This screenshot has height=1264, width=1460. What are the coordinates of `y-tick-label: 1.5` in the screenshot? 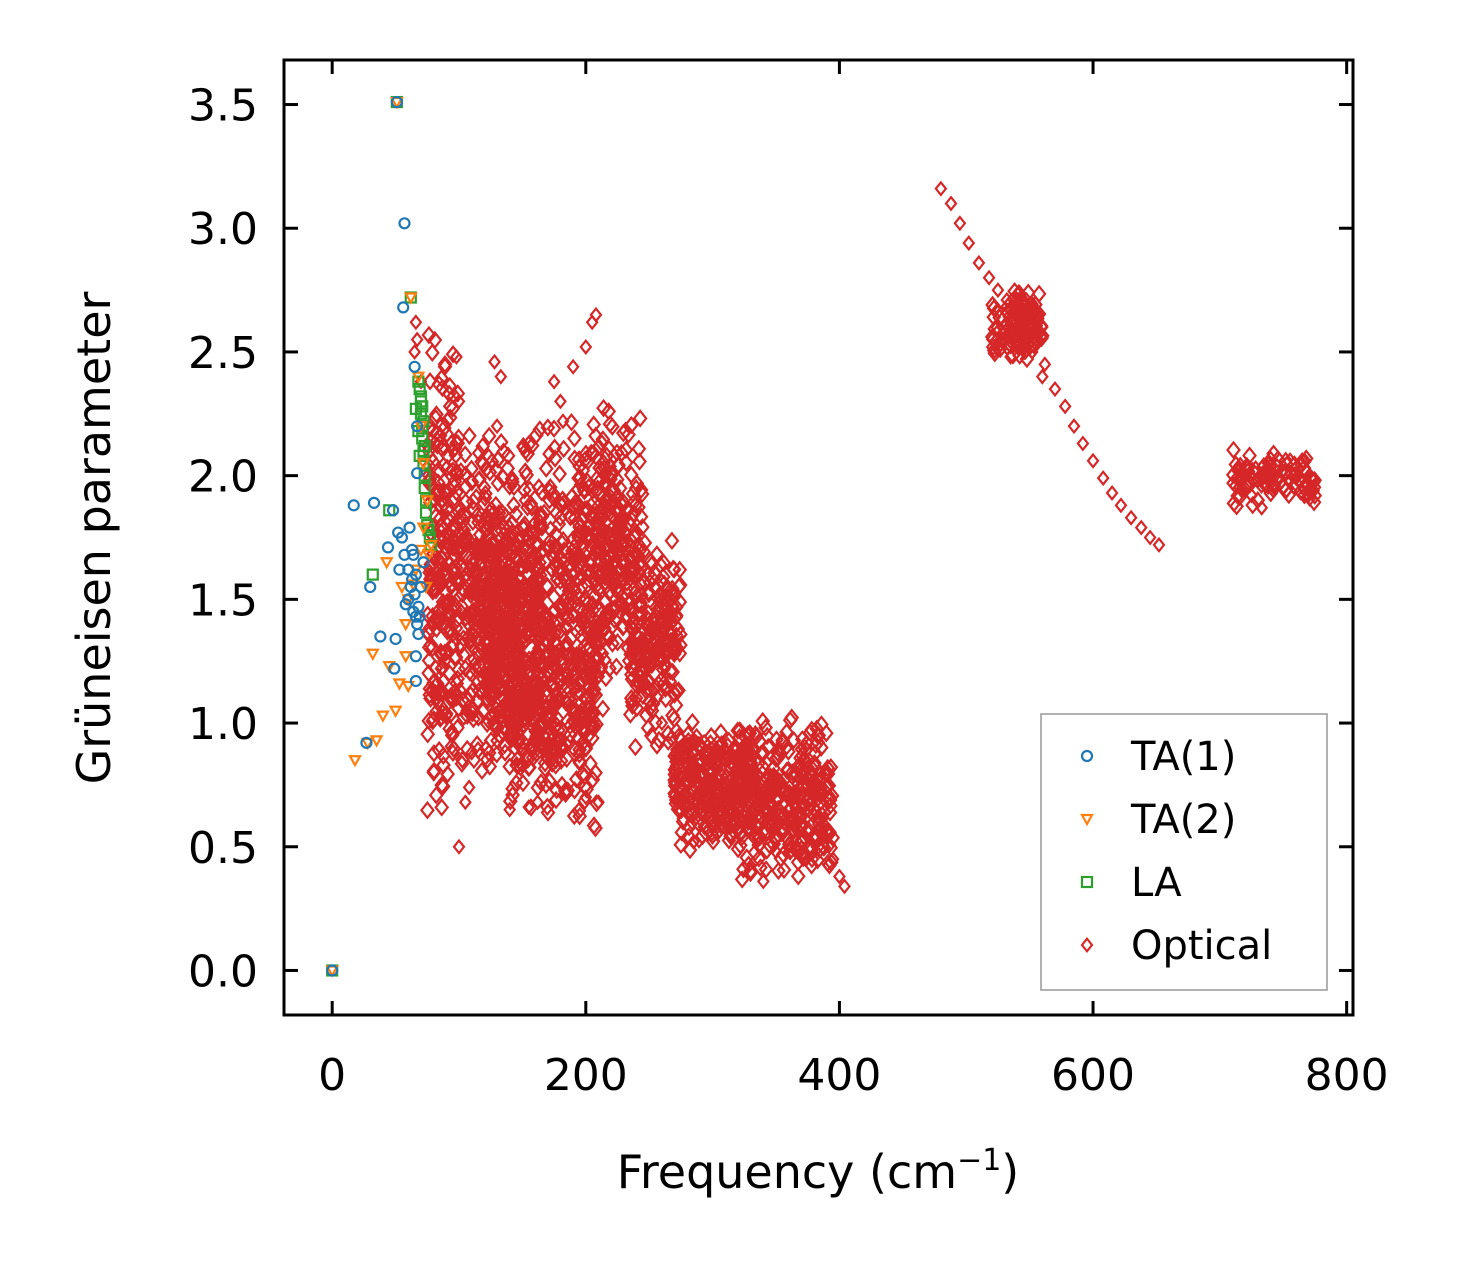 It's located at (223, 600).